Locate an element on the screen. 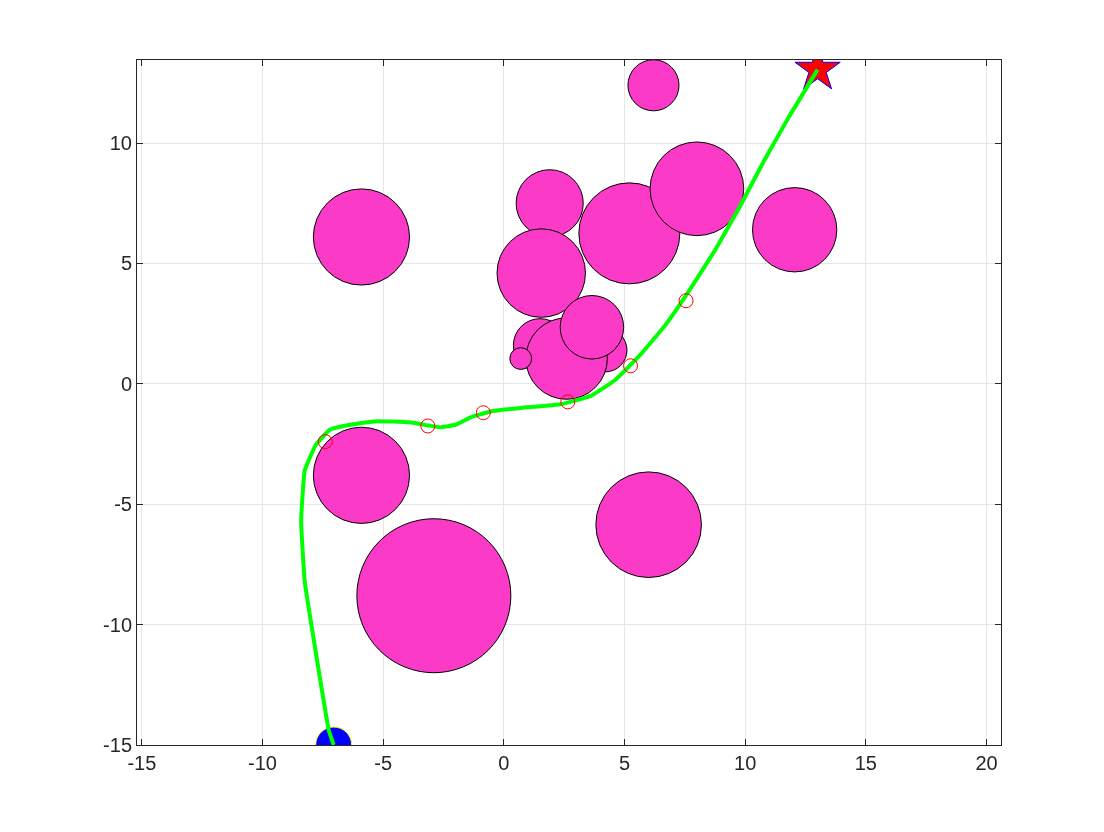 This screenshot has width=1104, height=832. x-tick-label: 10 is located at coordinates (745, 763).